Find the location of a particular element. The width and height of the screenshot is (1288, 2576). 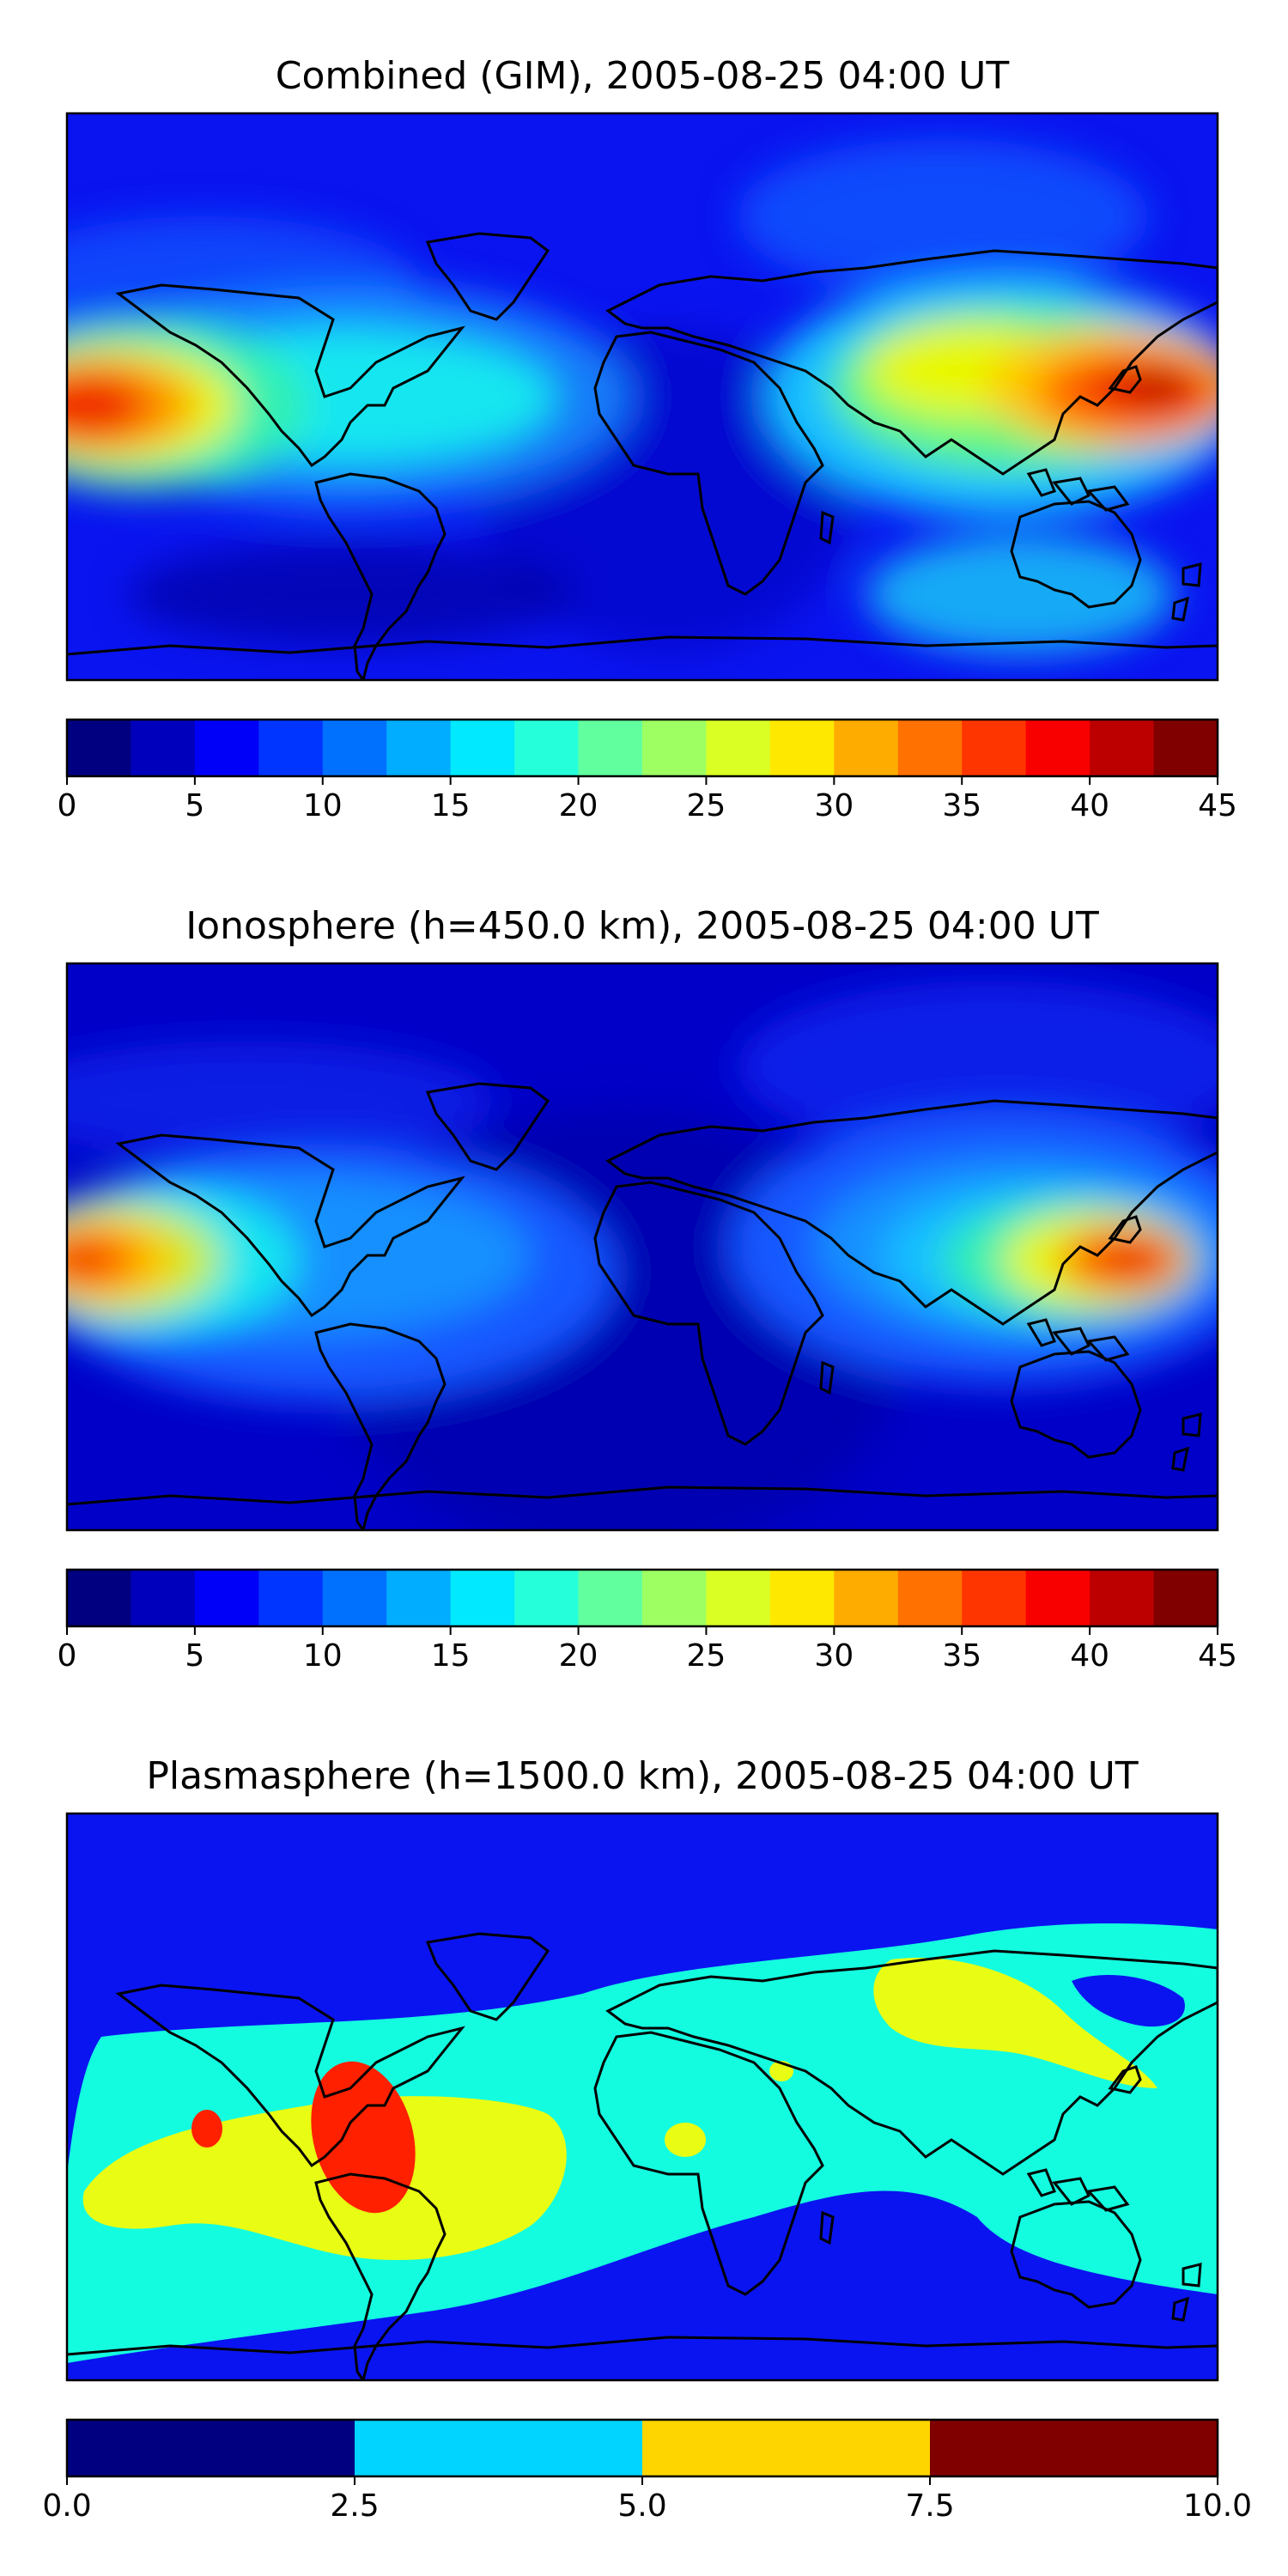

colorbar-3-tick-label: 2.5 is located at coordinates (355, 2506).